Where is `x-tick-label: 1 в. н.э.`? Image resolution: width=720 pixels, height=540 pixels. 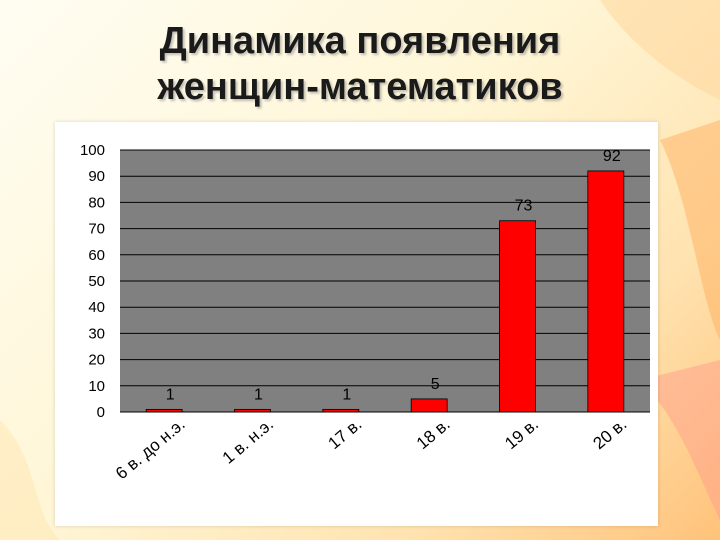 x-tick-label: 1 в. н.э. is located at coordinates (248, 441).